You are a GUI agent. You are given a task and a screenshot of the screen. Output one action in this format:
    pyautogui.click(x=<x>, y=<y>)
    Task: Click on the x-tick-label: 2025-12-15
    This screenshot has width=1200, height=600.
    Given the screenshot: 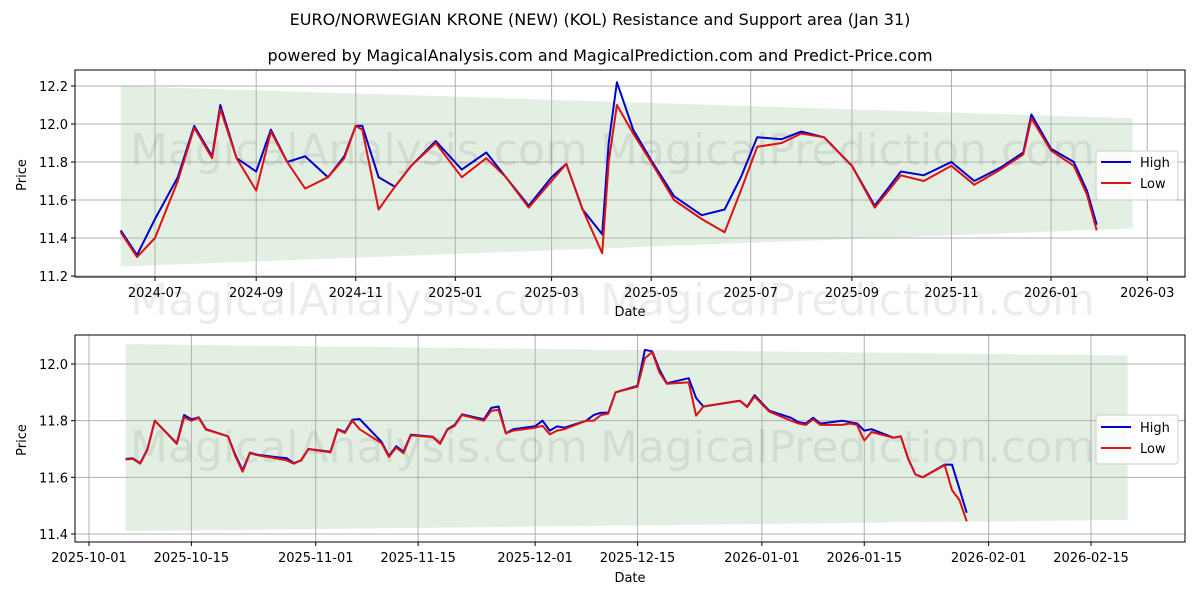 What is the action you would take?
    pyautogui.click(x=638, y=558)
    